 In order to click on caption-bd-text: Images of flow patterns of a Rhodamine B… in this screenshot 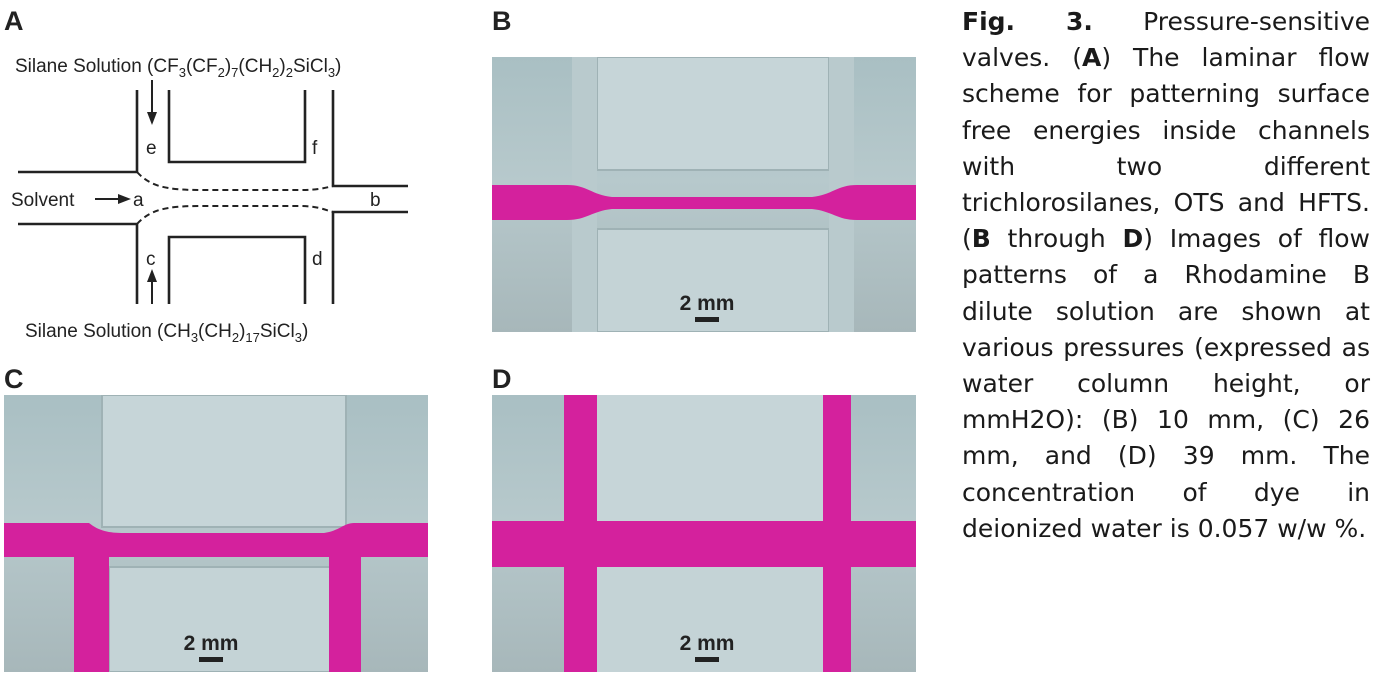, I will do `click(1166, 383)`.